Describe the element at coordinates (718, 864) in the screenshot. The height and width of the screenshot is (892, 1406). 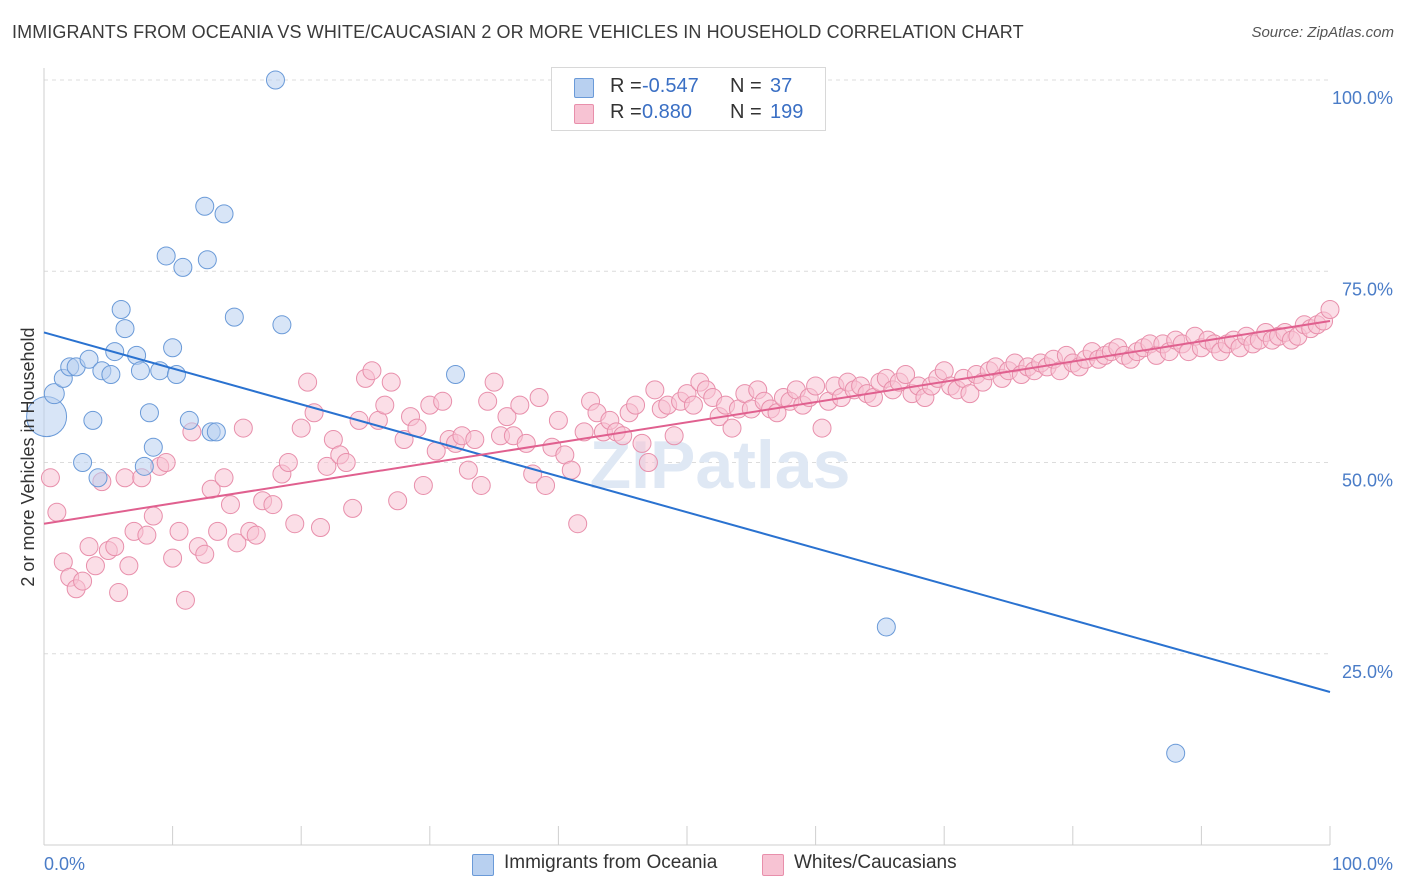
I see `x-tick-labels: 0.0% 100.0%` at that location.